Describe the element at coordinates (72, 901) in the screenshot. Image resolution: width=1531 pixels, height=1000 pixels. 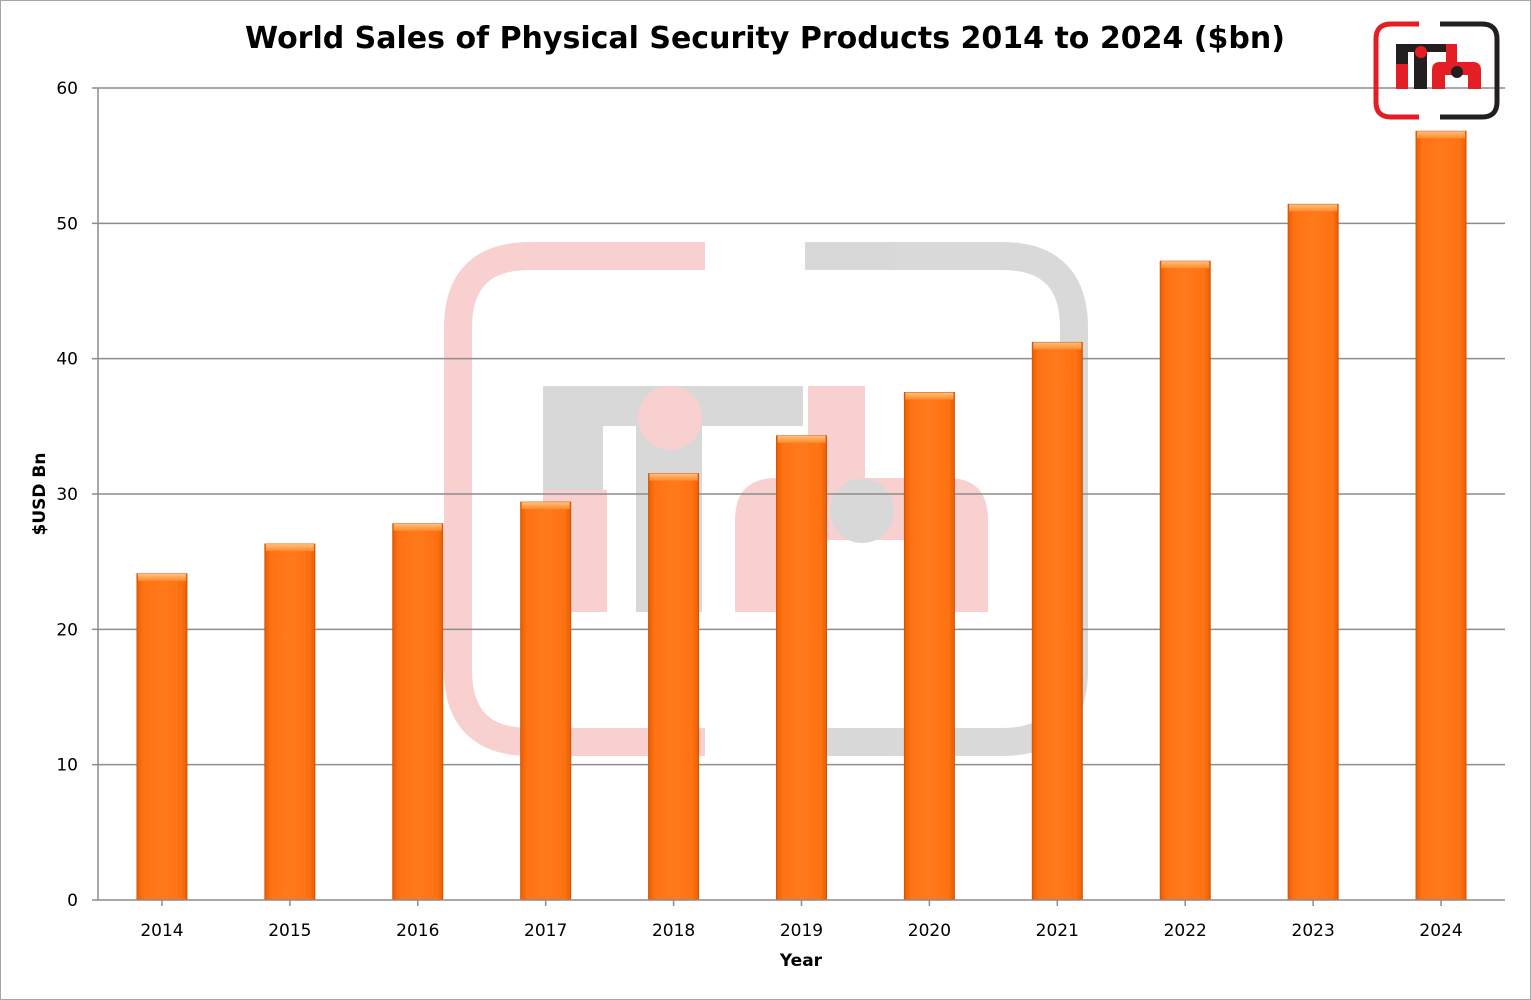
I see `y-tick-label: 0` at that location.